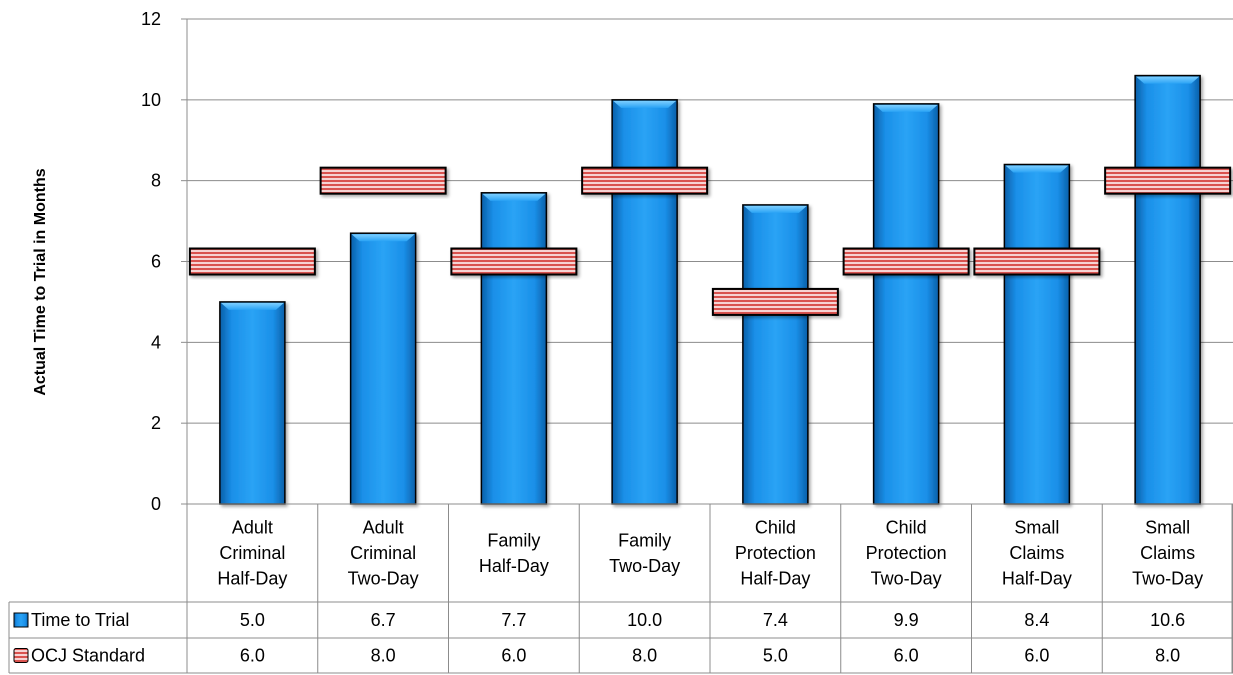 The image size is (1233, 675). Describe the element at coordinates (1167, 620) in the screenshot. I see `data-label: 10.6` at that location.